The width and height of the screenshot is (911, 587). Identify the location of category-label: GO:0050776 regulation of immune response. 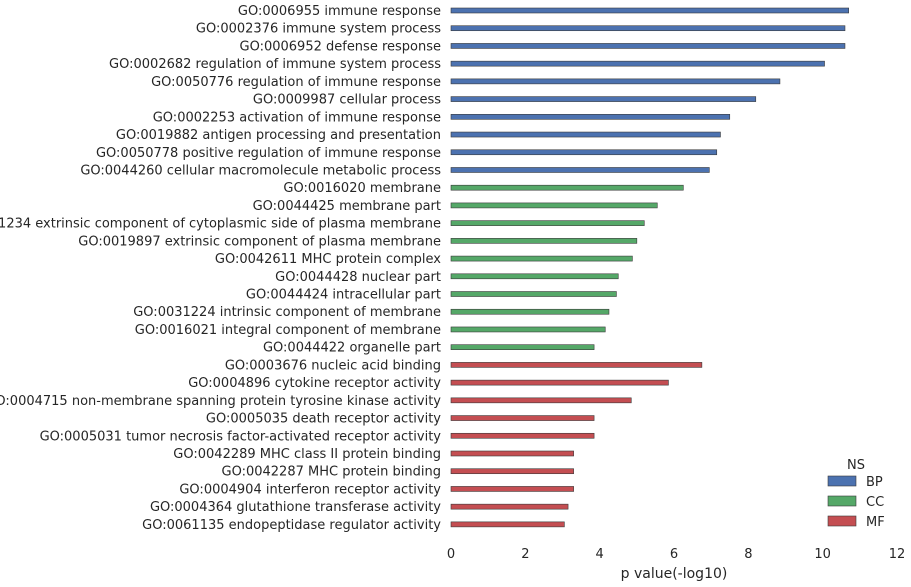
(296, 82).